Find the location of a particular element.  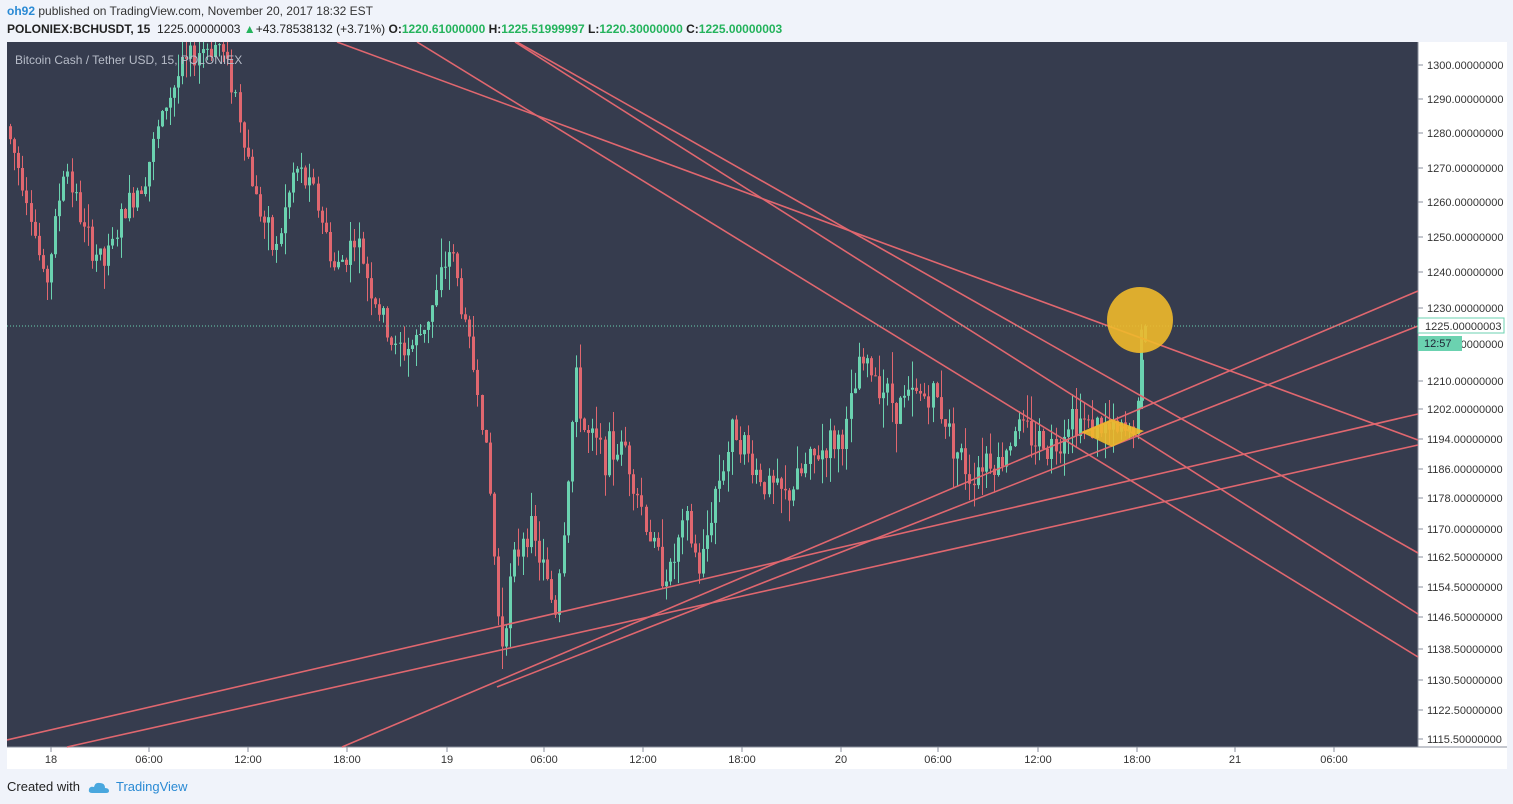

y-tick-label: 1138.50000000 is located at coordinates (1465, 650).